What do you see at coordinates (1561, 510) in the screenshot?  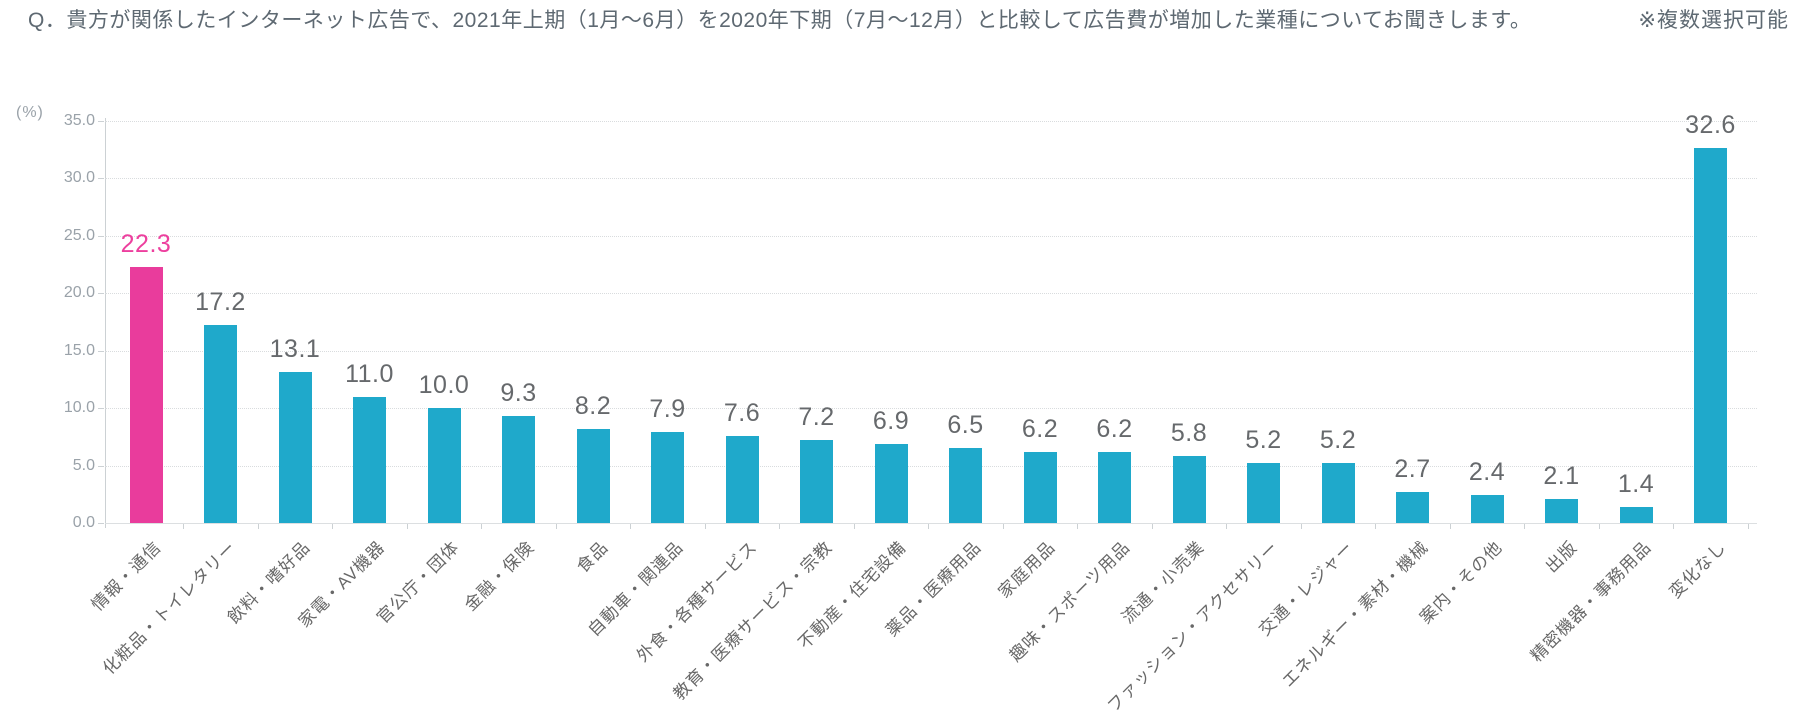 I see `bar-出版` at bounding box center [1561, 510].